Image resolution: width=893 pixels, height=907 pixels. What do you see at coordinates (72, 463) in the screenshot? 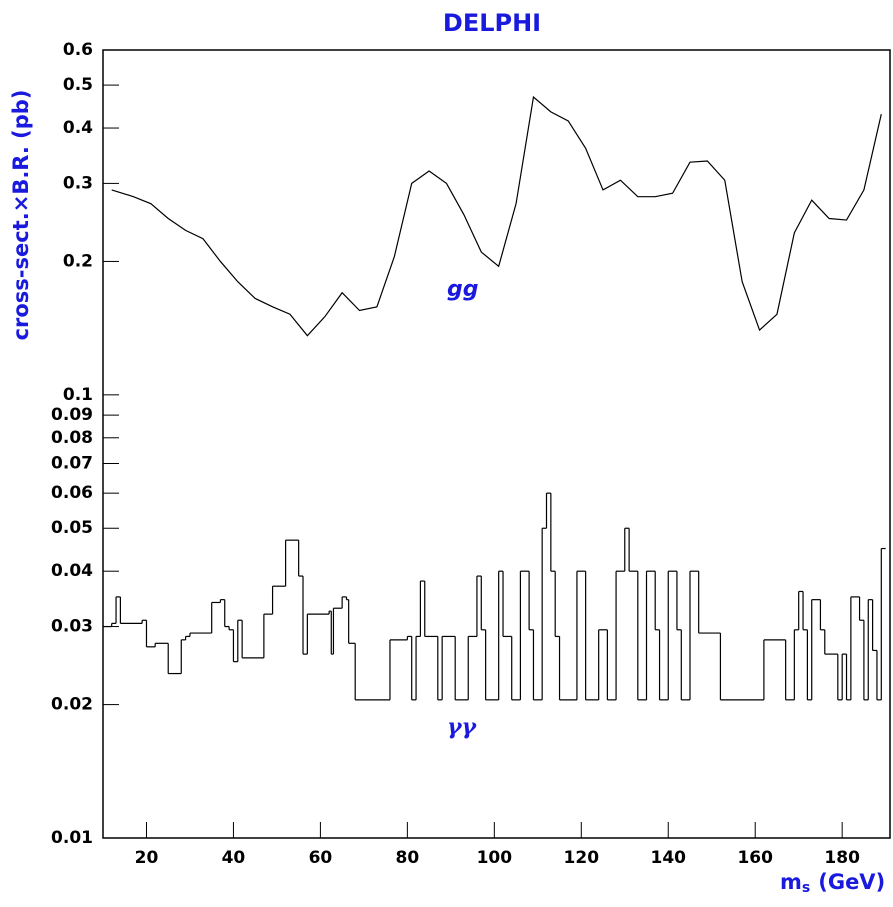
I see `y-tick-label: 0.07` at bounding box center [72, 463].